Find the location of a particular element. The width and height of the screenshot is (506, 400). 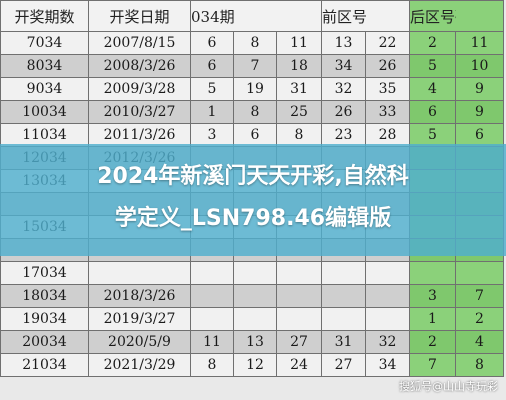

table-cell: 35 is located at coordinates (387, 89).